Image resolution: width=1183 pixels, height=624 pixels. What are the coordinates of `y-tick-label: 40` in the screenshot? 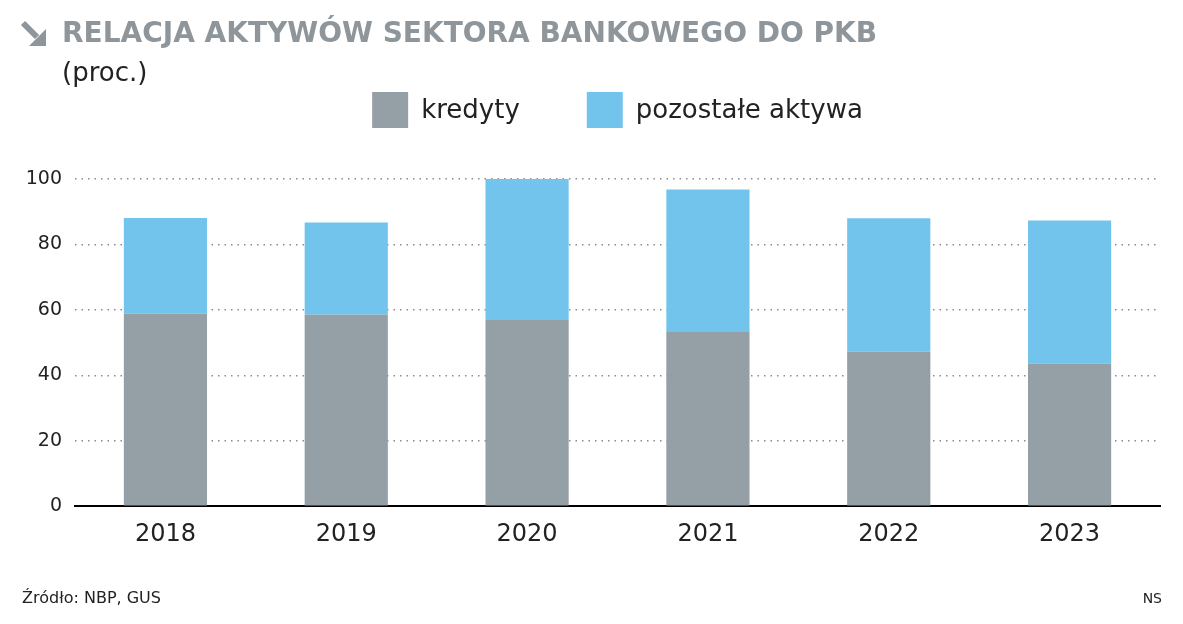 It's located at (49, 373).